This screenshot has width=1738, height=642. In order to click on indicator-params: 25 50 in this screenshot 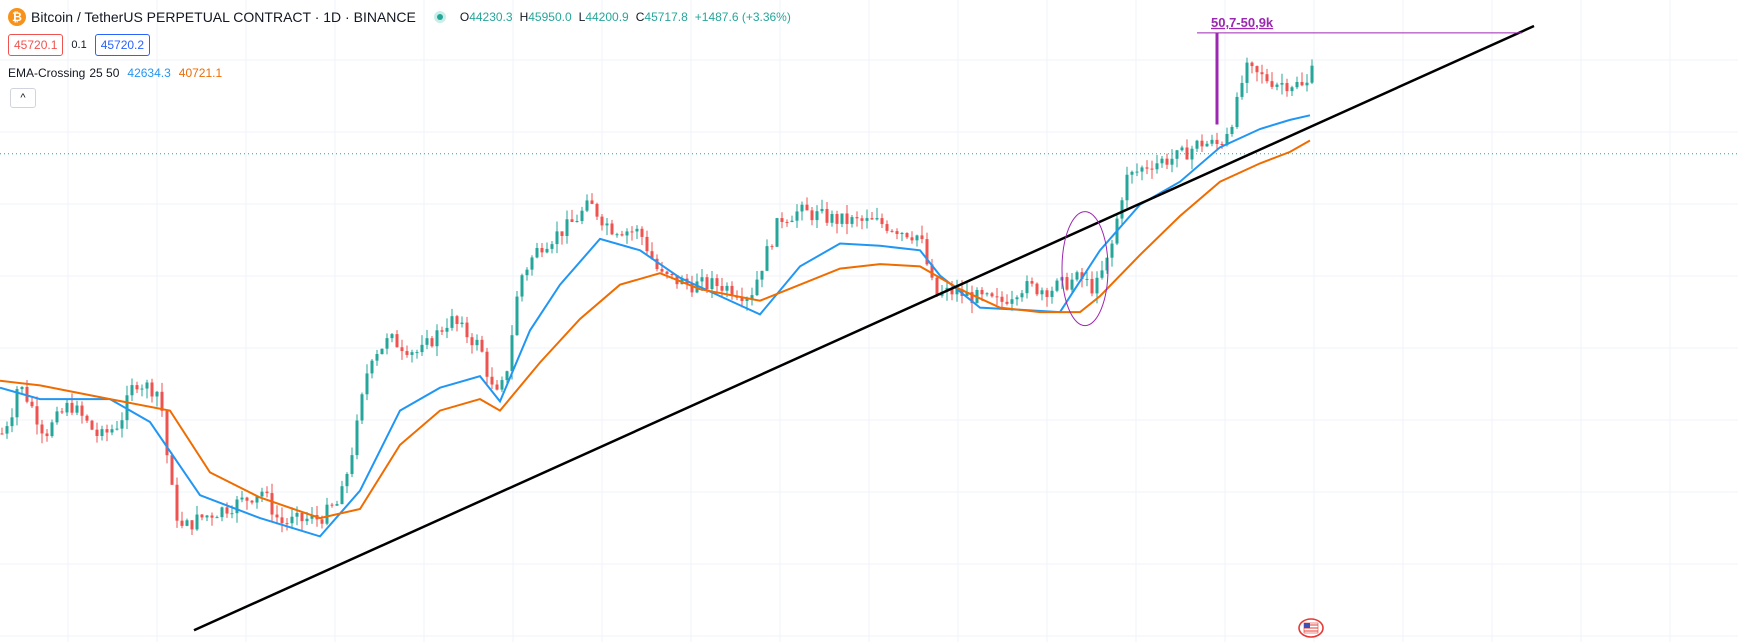, I will do `click(104, 73)`.